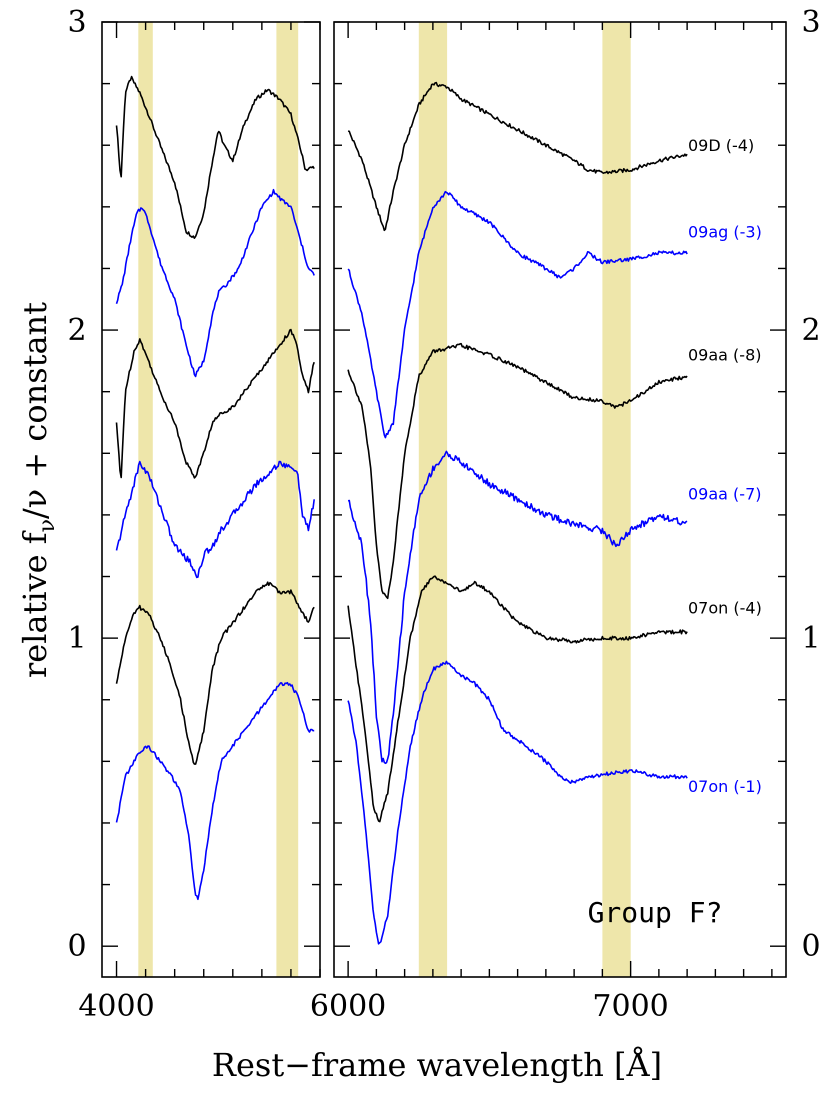 This screenshot has height=1106, width=830. Describe the element at coordinates (76, 638) in the screenshot. I see `y-tick-label-left-1: 1` at that location.